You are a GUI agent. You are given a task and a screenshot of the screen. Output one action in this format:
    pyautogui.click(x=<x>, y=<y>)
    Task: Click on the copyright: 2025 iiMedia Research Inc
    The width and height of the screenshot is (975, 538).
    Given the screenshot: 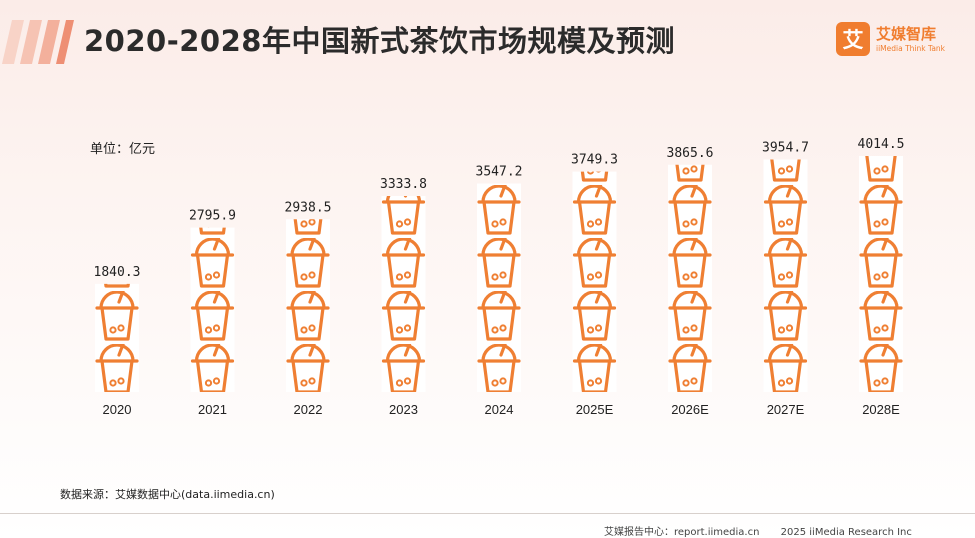 What is the action you would take?
    pyautogui.click(x=846, y=532)
    